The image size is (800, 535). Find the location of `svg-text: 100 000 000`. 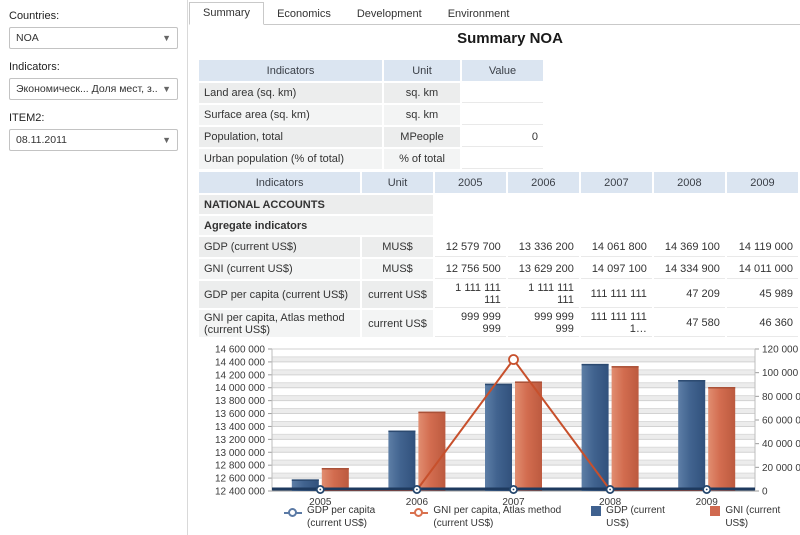

svg-text: 100 000 000 is located at coordinates (781, 373).